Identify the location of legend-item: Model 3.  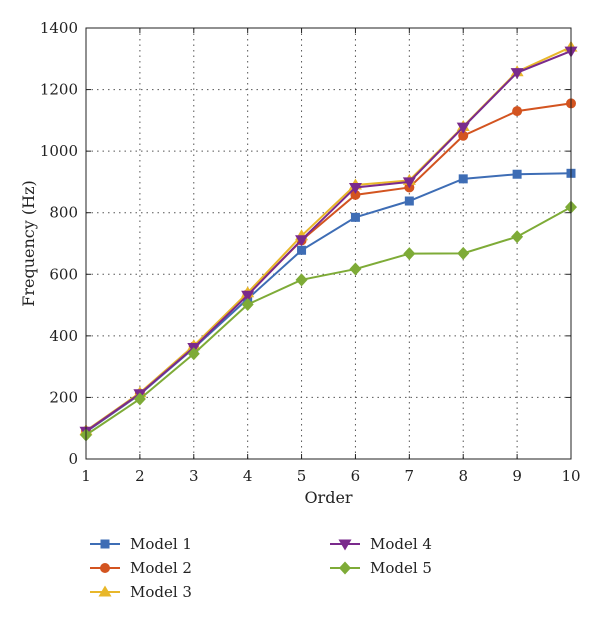
(141, 592).